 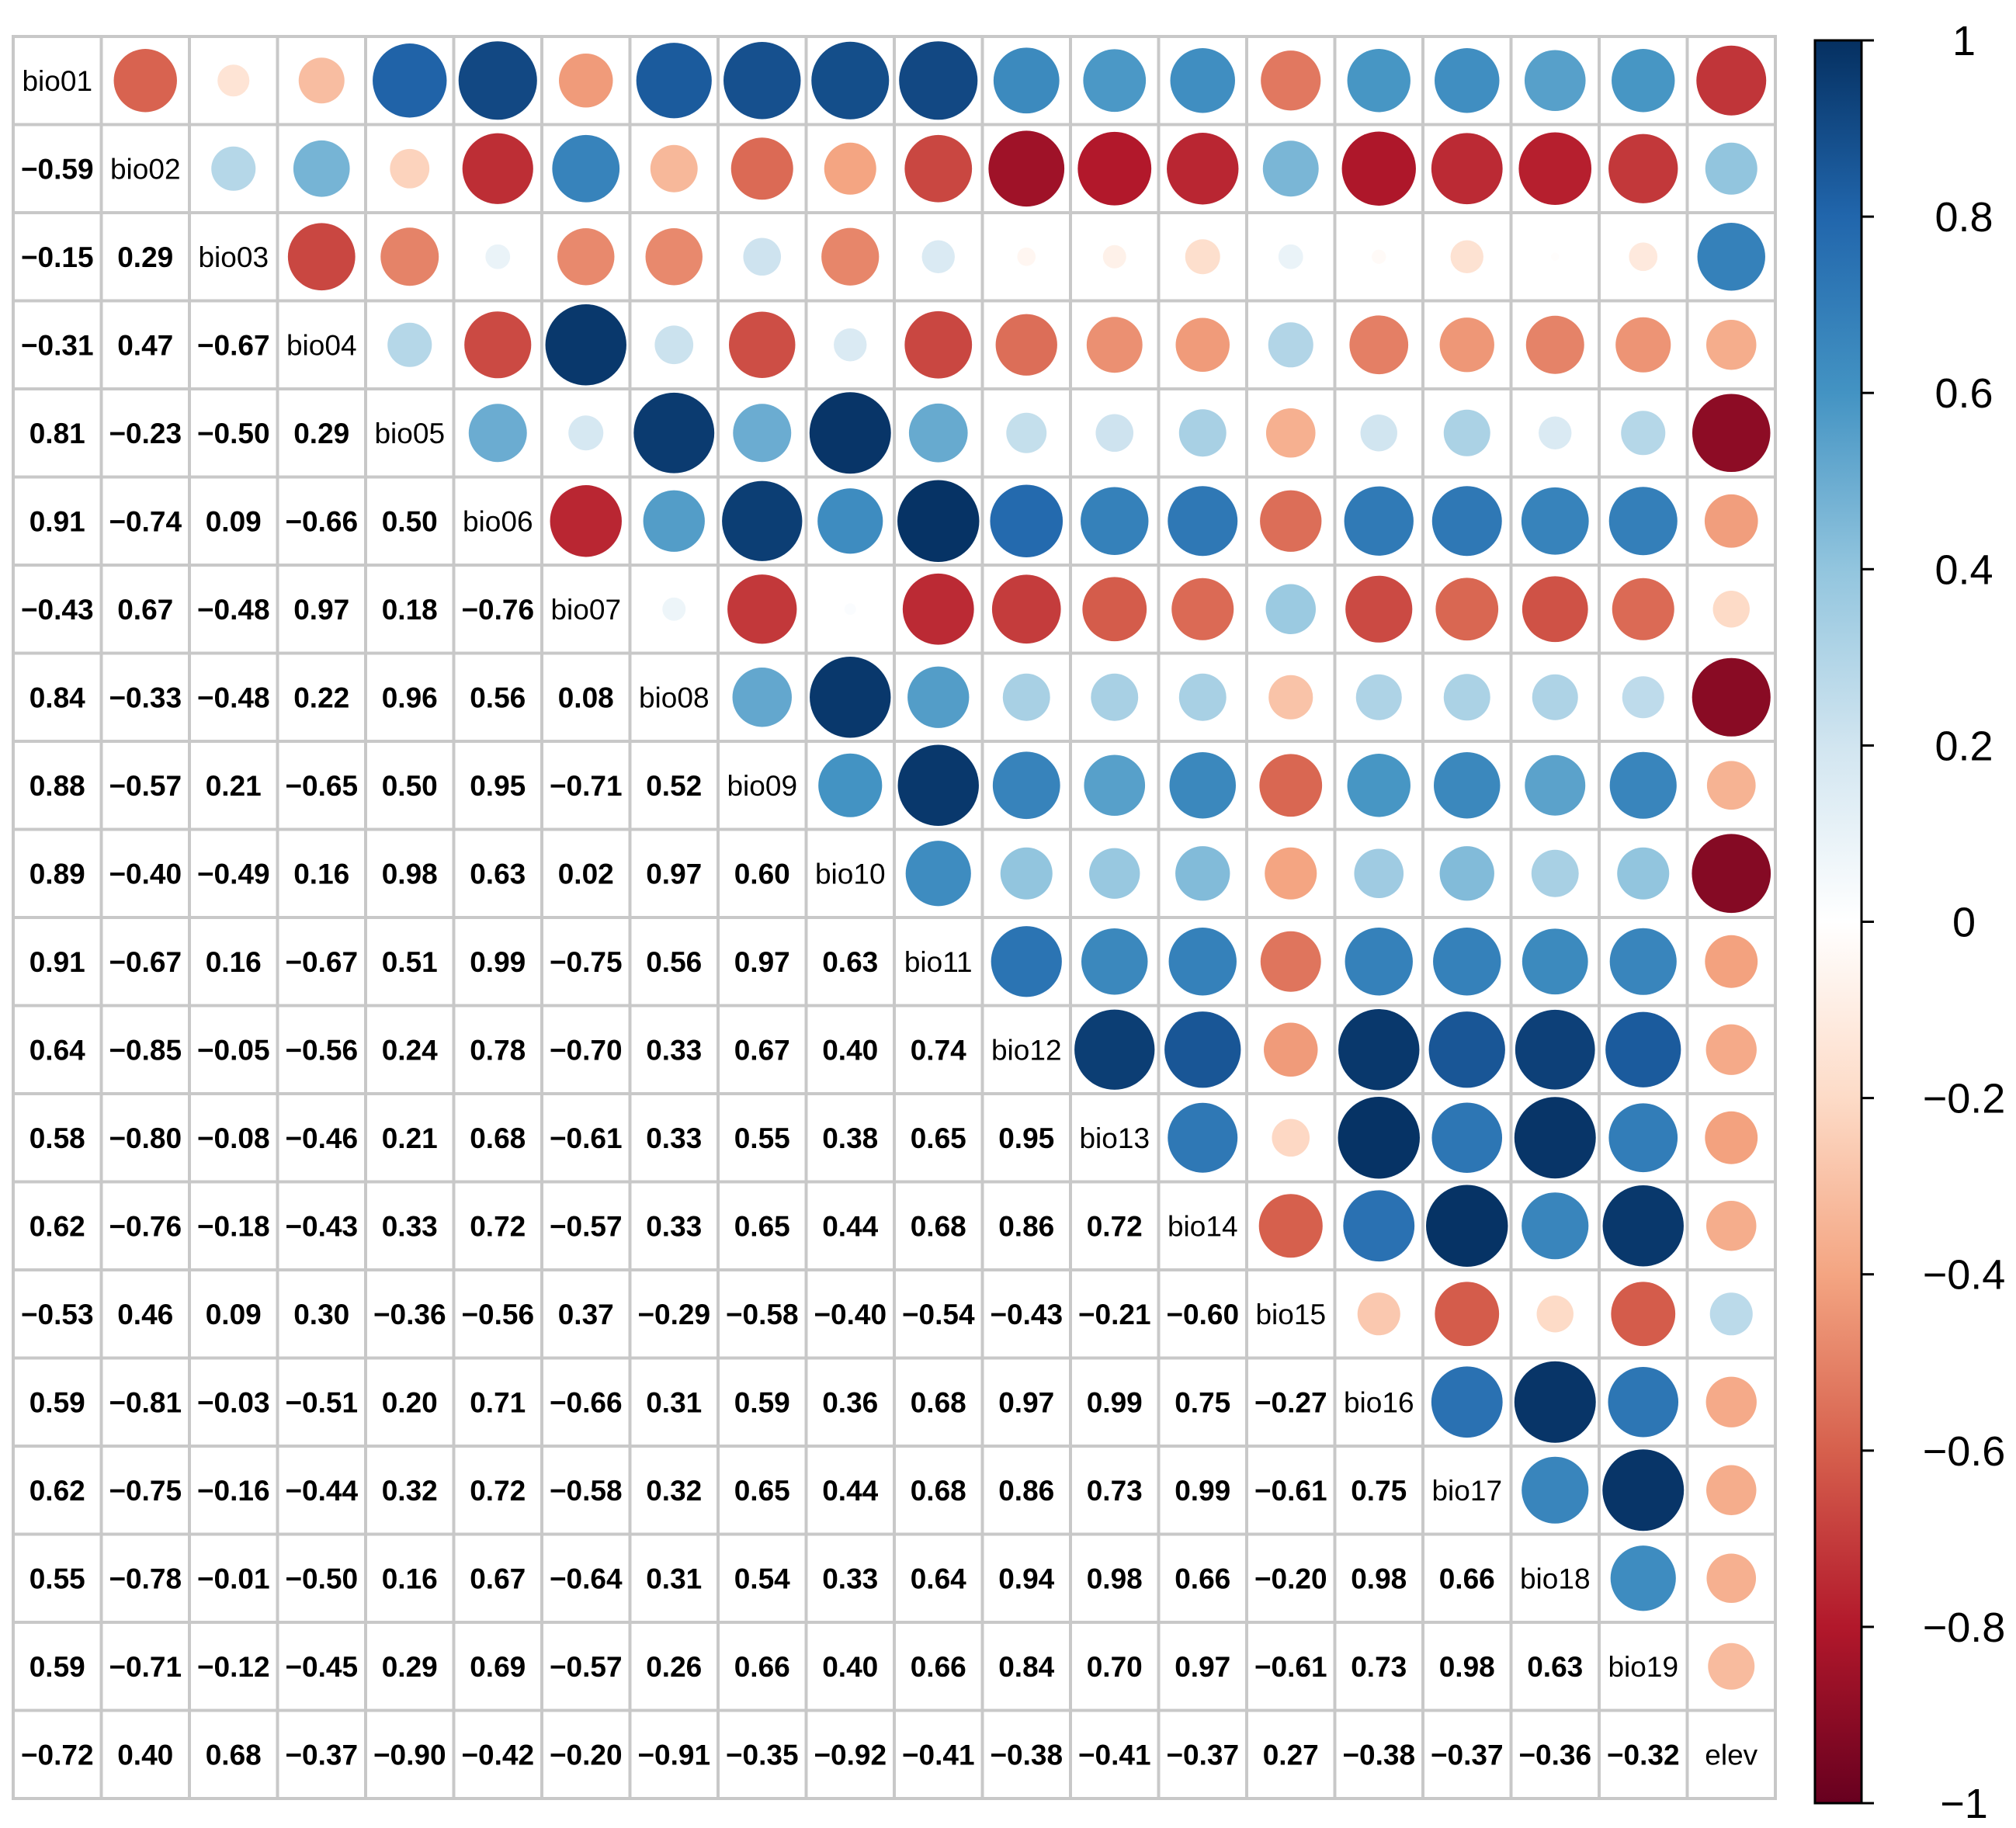 I want to click on corr-circle-bio01-bio16, so click(x=1379, y=81).